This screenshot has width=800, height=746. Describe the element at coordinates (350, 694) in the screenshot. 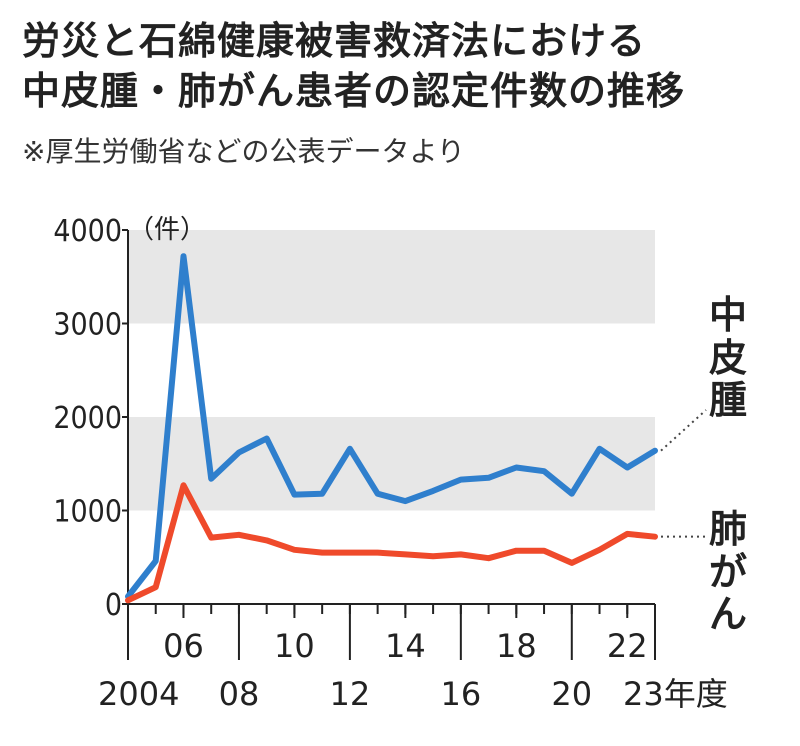

I see `x-tick-label: 12` at that location.